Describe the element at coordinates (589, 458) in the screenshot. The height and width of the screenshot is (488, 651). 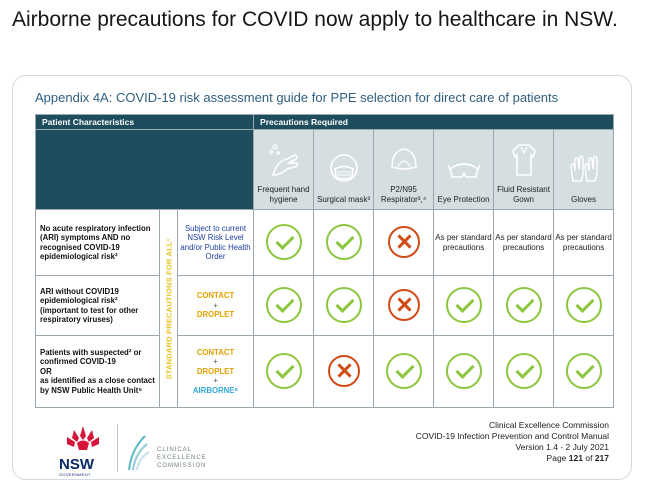
I see `page-of: of` at that location.